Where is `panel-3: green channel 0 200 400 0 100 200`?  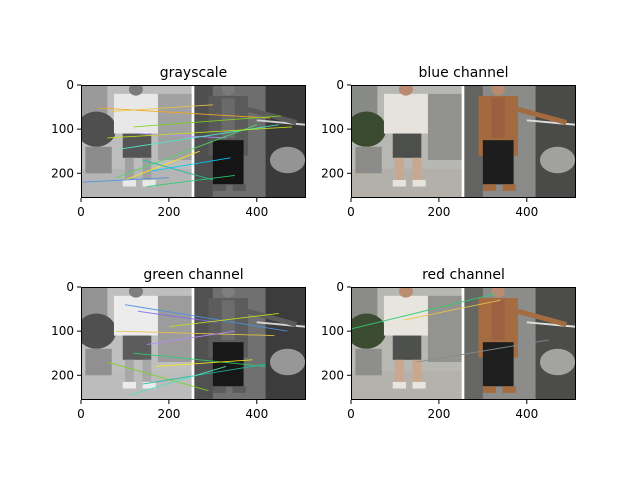
panel-3: green channel 0 200 400 0 100 200 is located at coordinates (178, 344).